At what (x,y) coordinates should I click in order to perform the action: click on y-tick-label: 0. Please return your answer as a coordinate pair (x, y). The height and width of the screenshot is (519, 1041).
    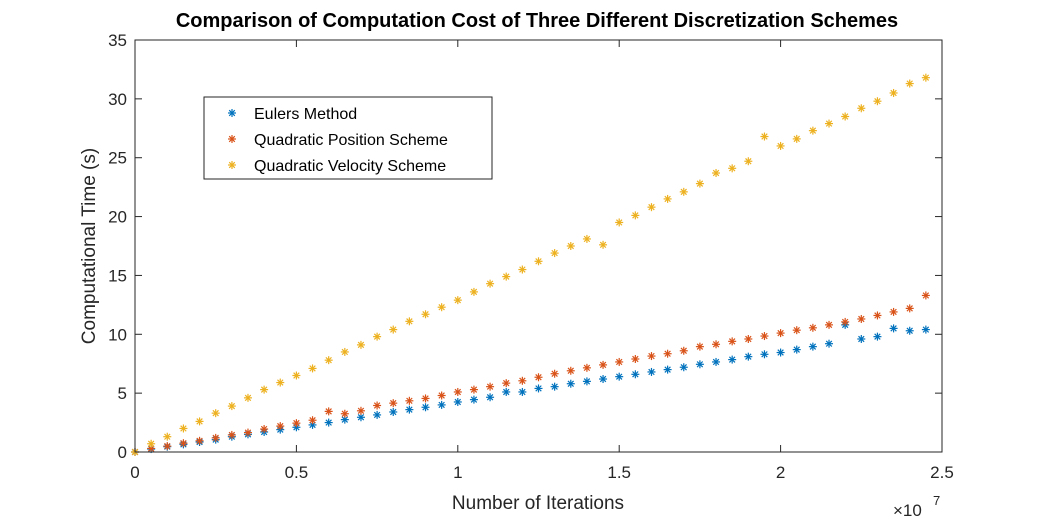
    Looking at the image, I should click on (122, 452).